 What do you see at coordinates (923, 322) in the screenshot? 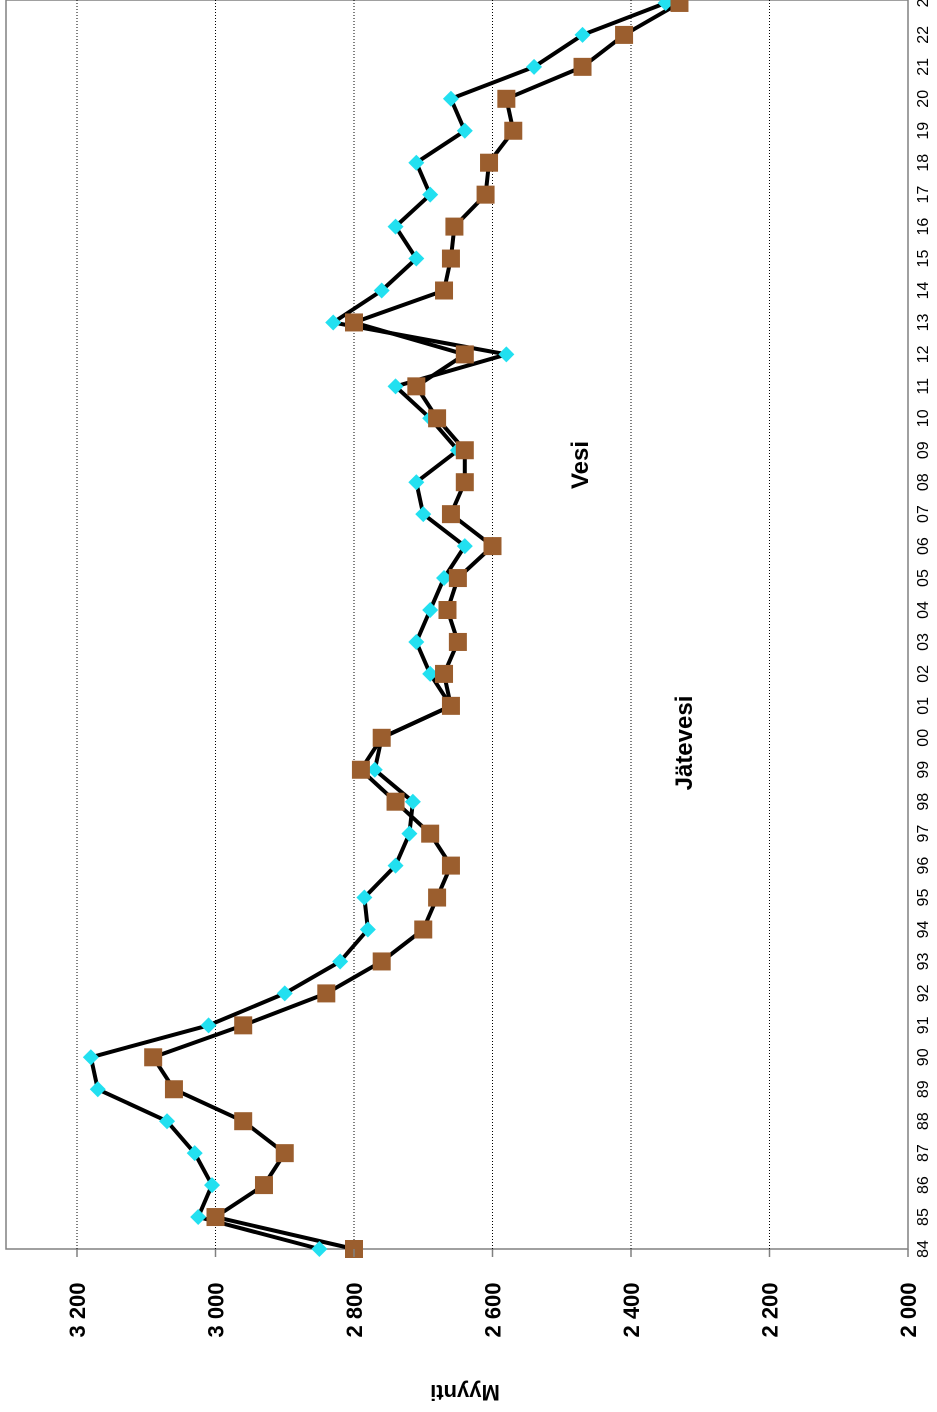
I see `x-tick-label: 13` at bounding box center [923, 322].